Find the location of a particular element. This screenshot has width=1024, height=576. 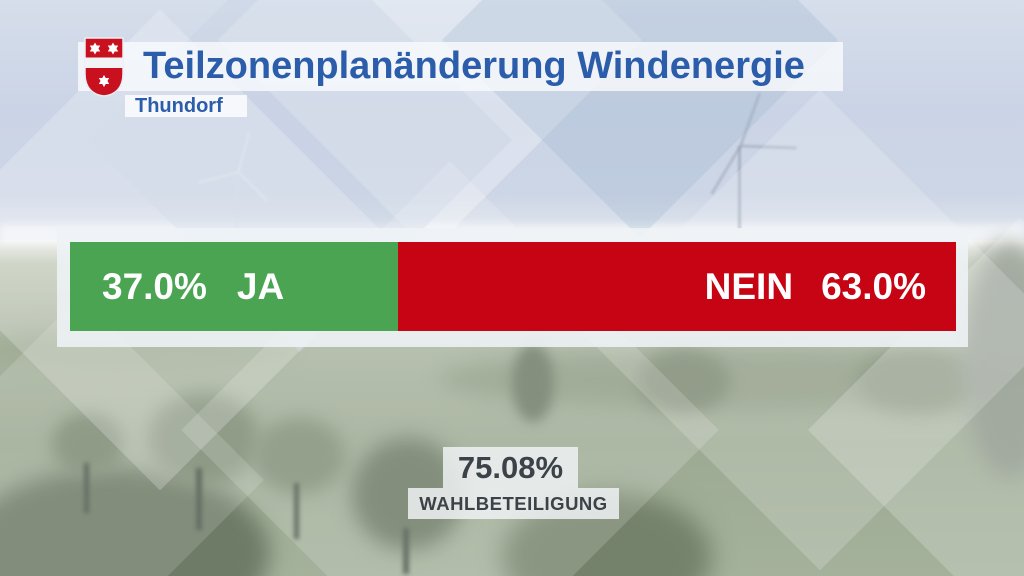

thundorf-coat-of-arms-icon is located at coordinates (104, 67).